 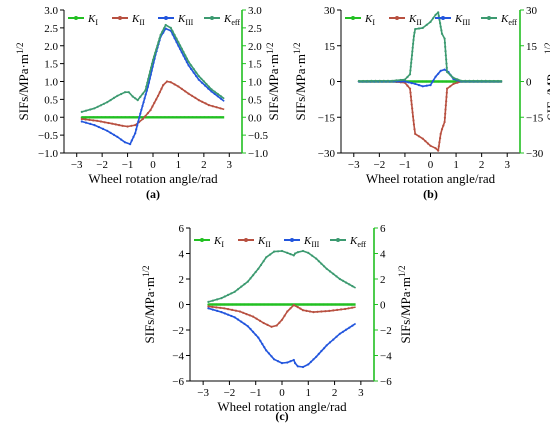 I want to click on y-tick-label-right: 3.0, so click(x=255, y=11).